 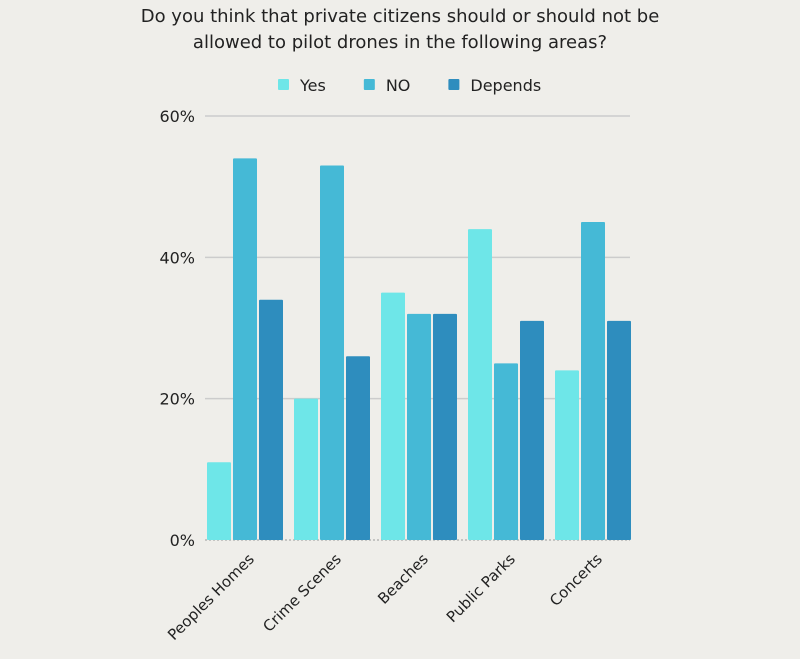 I want to click on legend-swatch-depends, so click(x=454, y=84).